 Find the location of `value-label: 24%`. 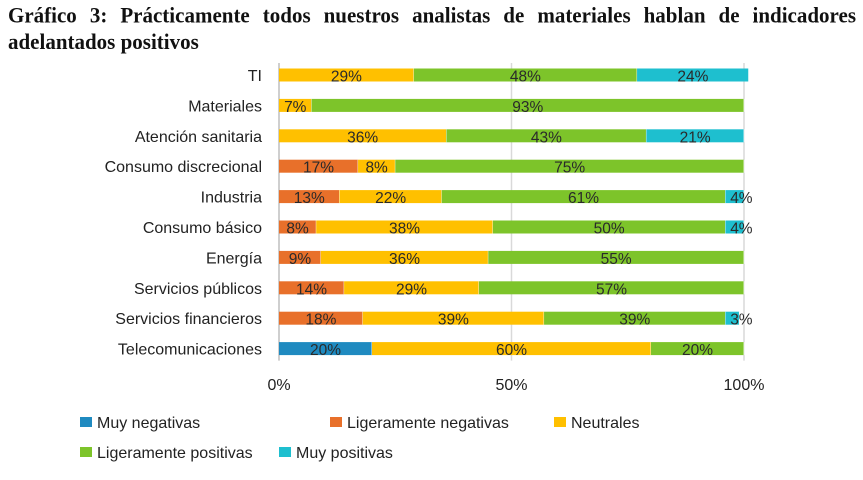

value-label: 24% is located at coordinates (692, 77).